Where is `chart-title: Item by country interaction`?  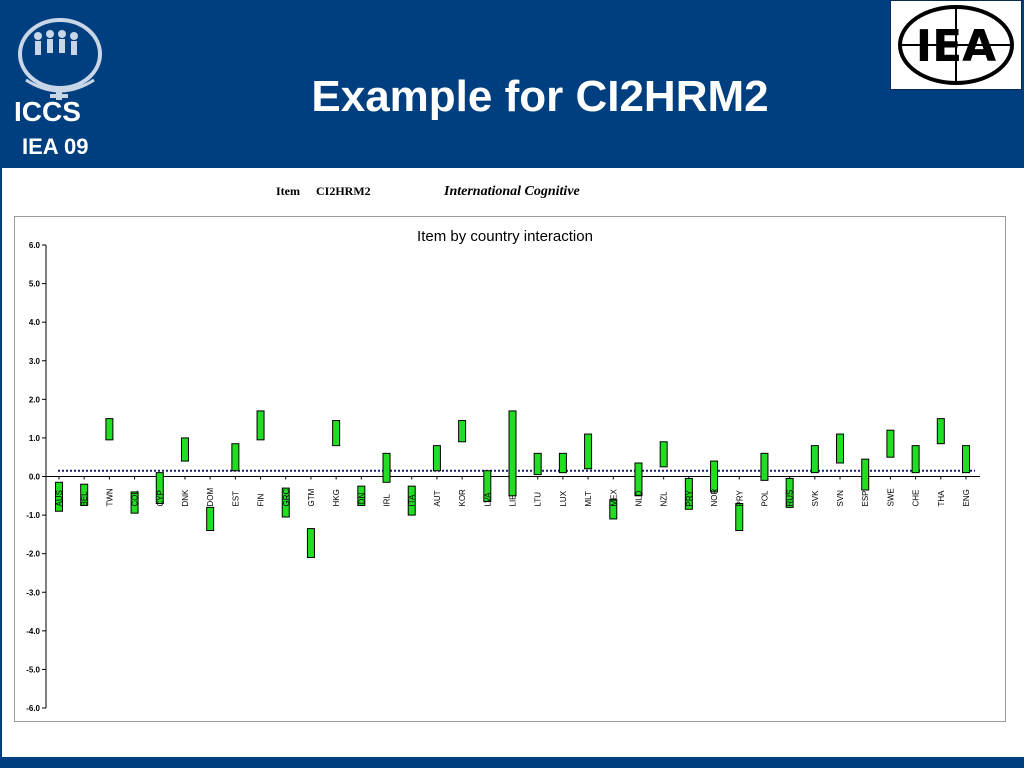 chart-title: Item by country interaction is located at coordinates (505, 236).